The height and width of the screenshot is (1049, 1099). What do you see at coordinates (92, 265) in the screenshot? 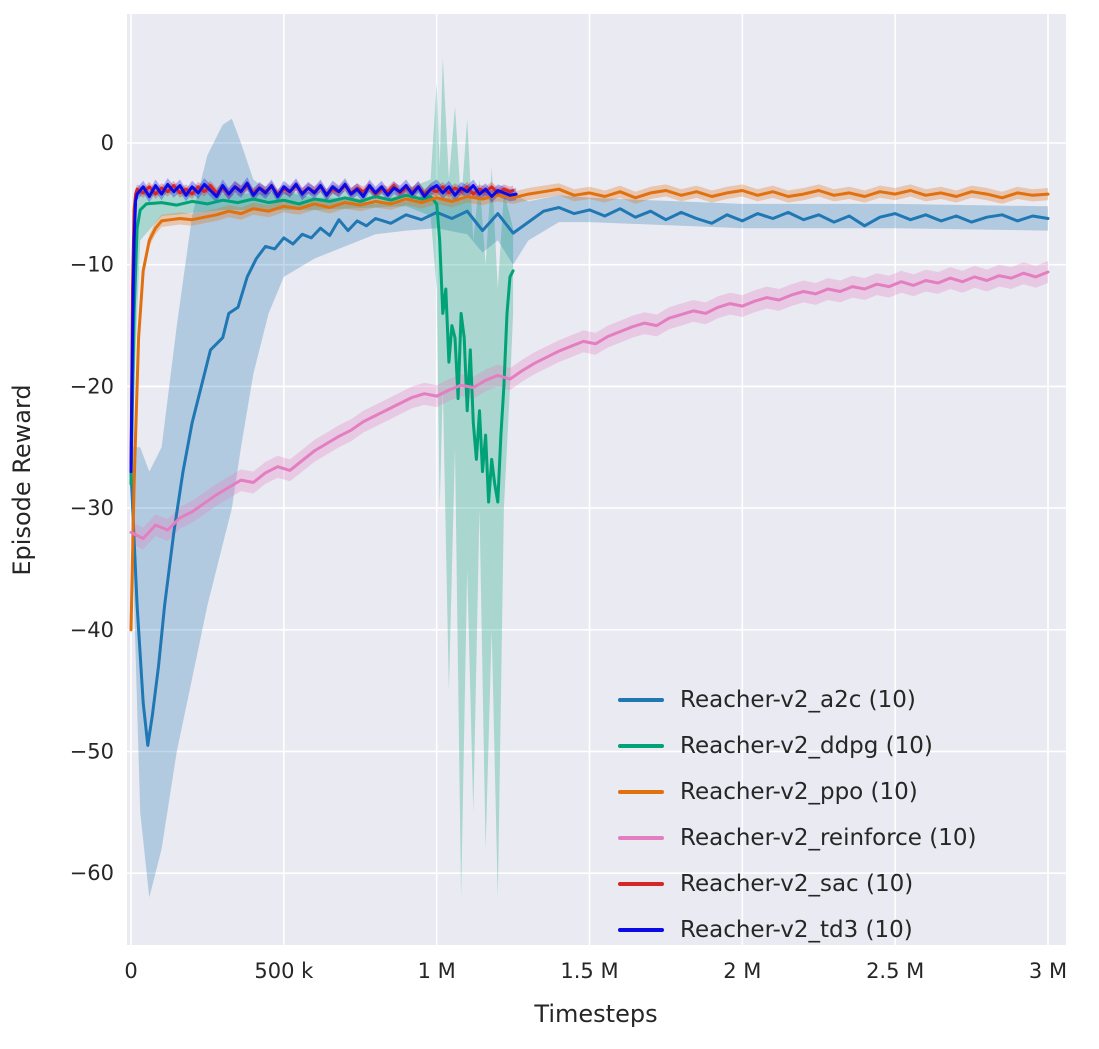
I see `y-tick-label: −10` at bounding box center [92, 265].